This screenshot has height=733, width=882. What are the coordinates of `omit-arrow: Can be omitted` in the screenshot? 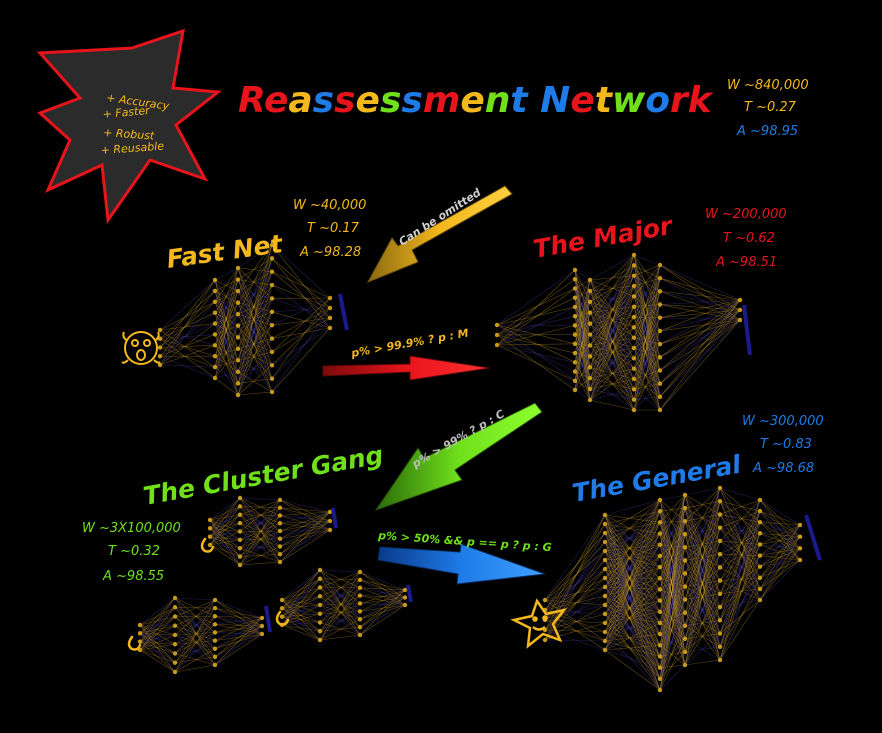 It's located at (439, 234).